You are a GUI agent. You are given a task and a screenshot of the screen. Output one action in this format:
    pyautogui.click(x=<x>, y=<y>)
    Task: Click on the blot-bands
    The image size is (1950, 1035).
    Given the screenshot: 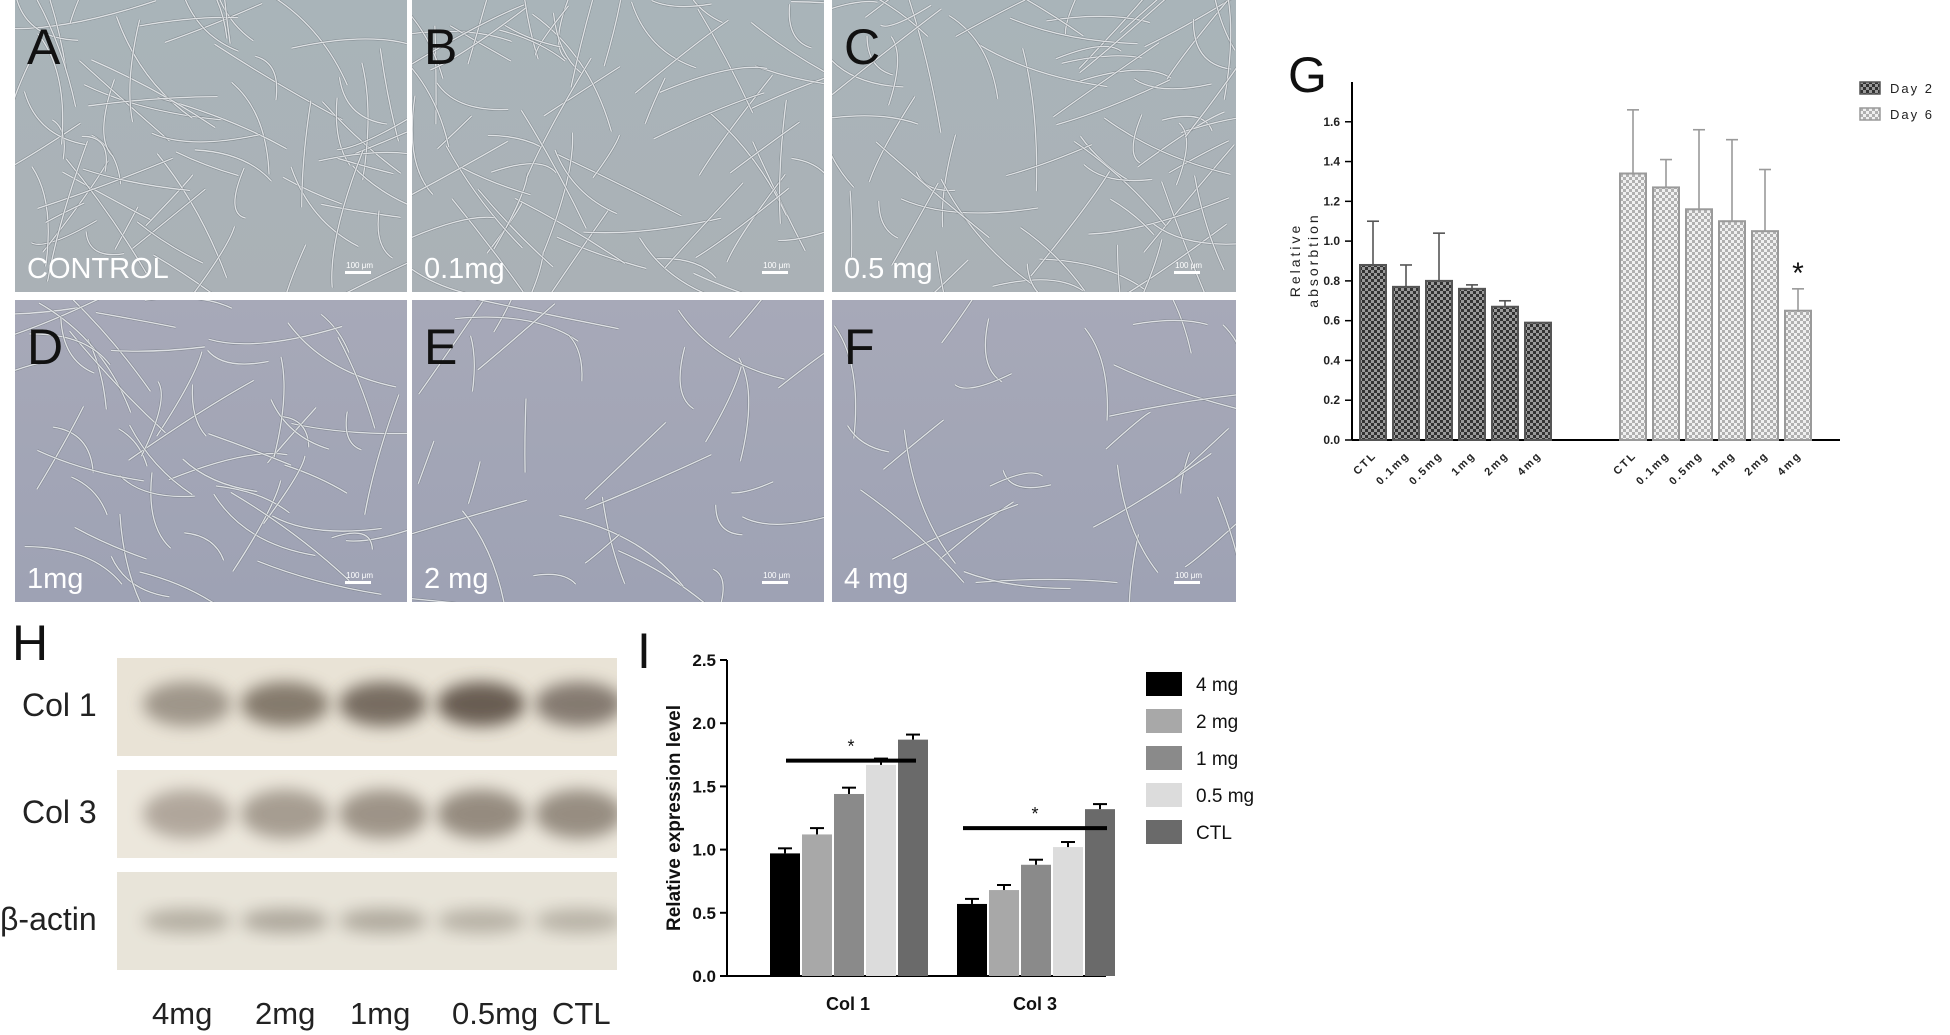 What is the action you would take?
    pyautogui.click(x=383, y=704)
    